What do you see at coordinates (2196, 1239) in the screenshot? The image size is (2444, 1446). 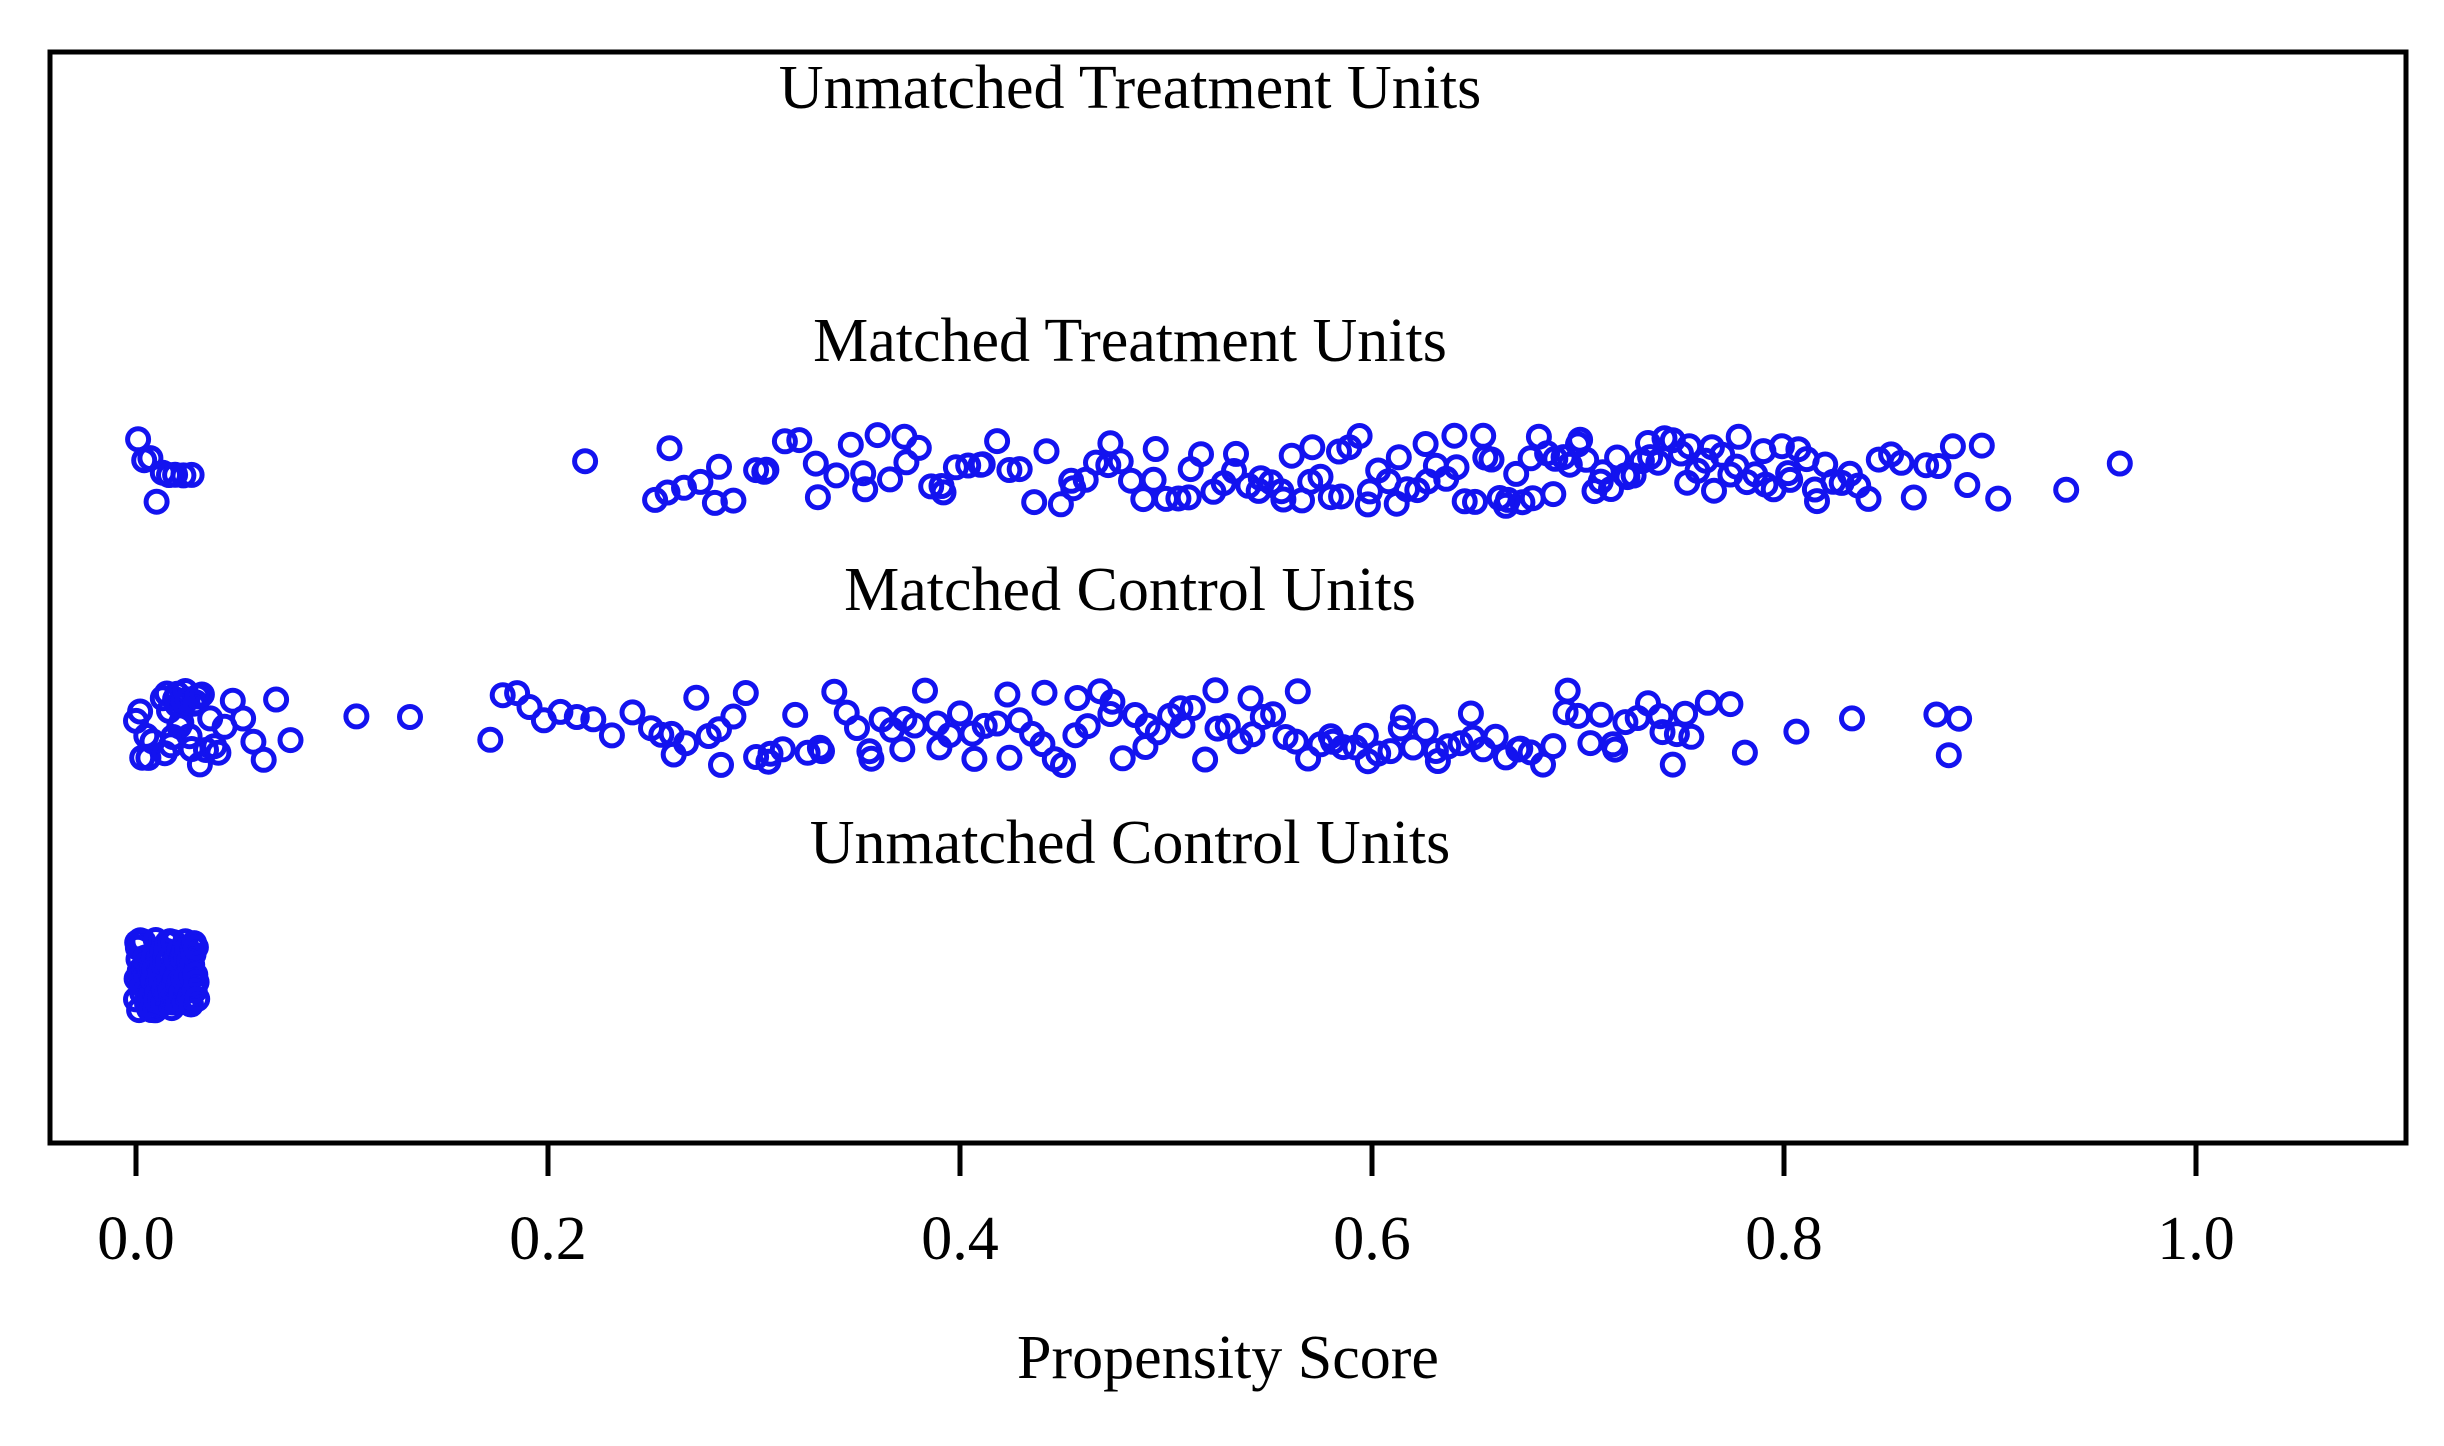 I see `x-tick-label: 1.0` at bounding box center [2196, 1239].